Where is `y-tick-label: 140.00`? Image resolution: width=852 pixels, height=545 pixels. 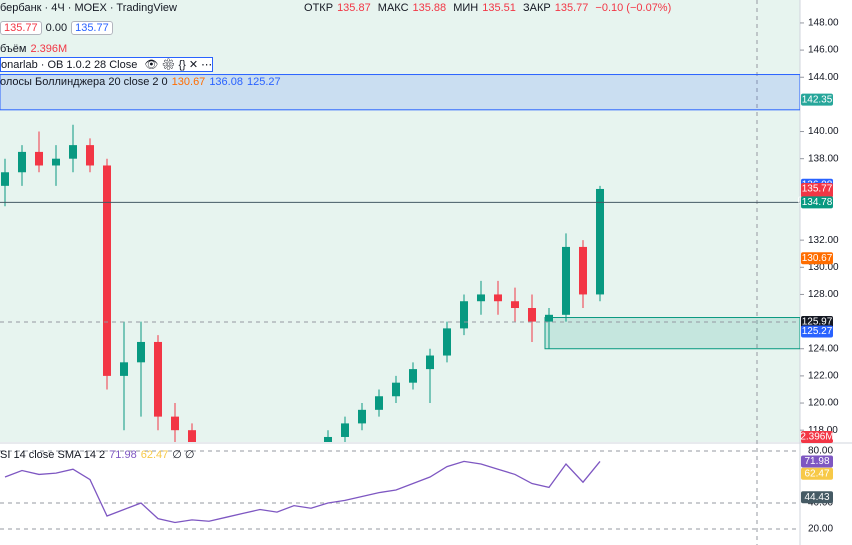
y-tick-label: 140.00 is located at coordinates (823, 131).